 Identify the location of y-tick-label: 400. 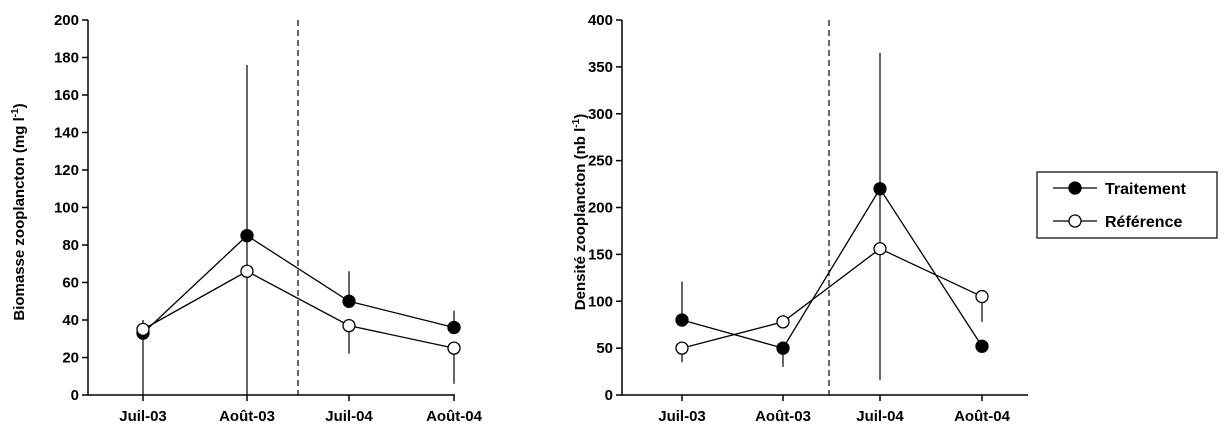
(600, 20).